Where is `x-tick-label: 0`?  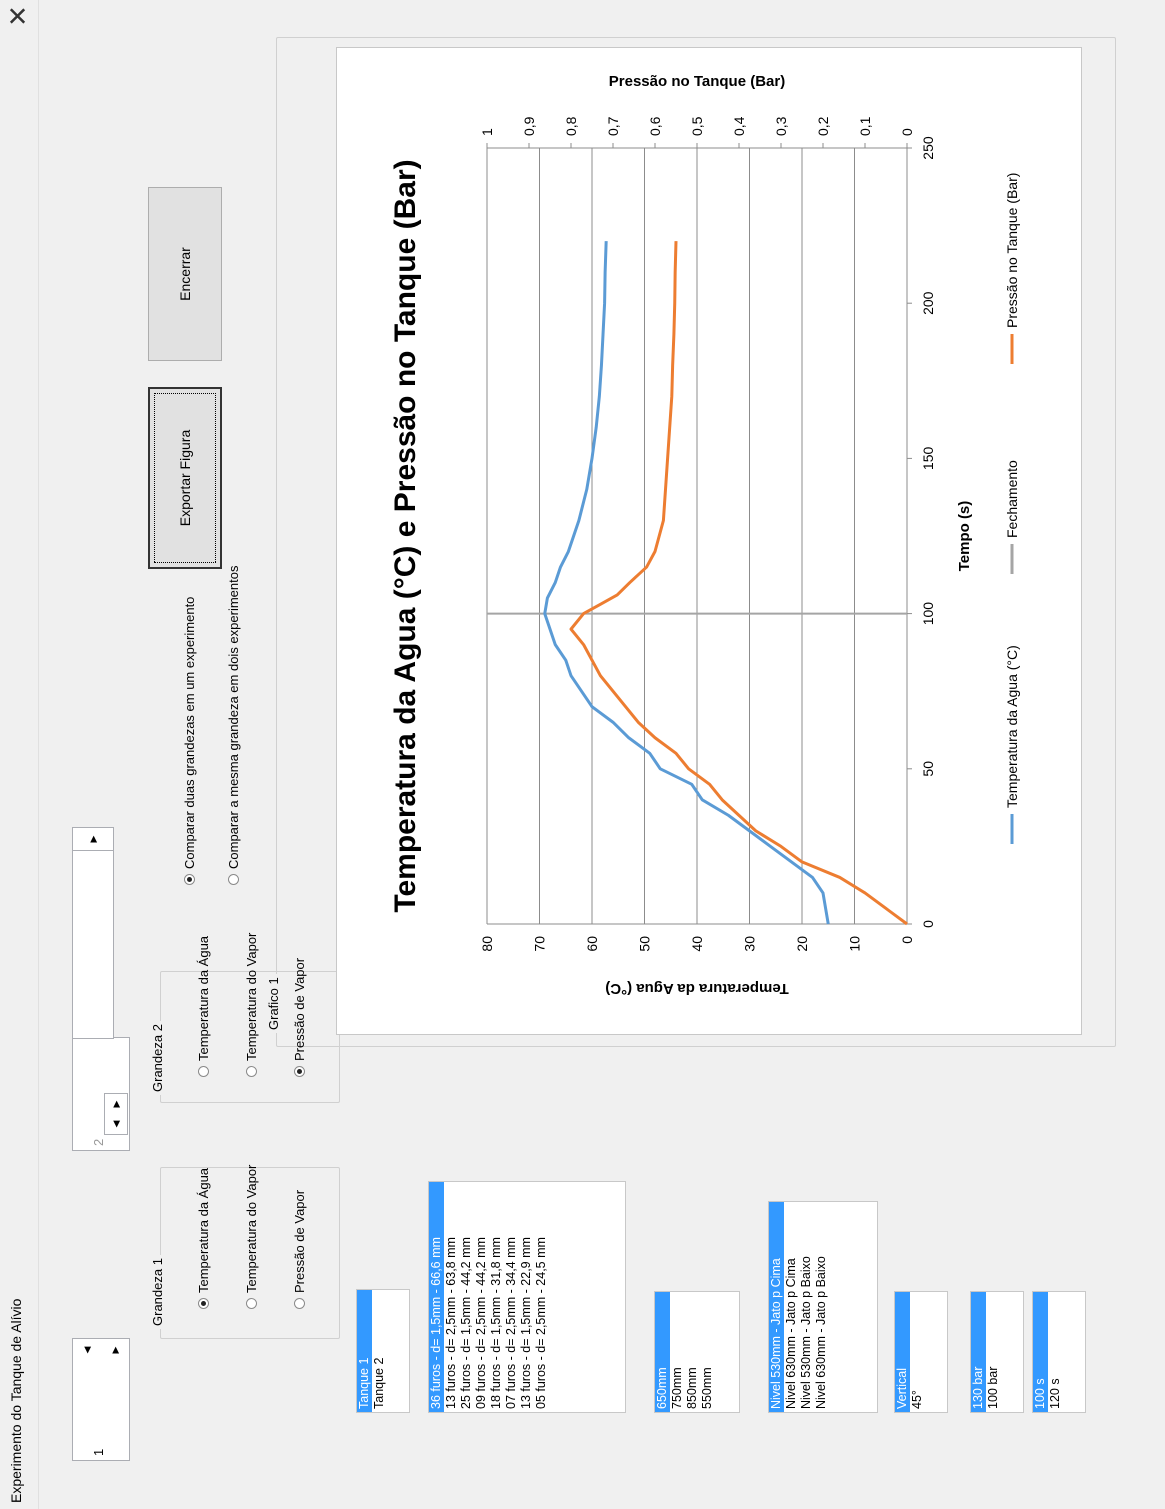
x-tick-label: 0 is located at coordinates (928, 924).